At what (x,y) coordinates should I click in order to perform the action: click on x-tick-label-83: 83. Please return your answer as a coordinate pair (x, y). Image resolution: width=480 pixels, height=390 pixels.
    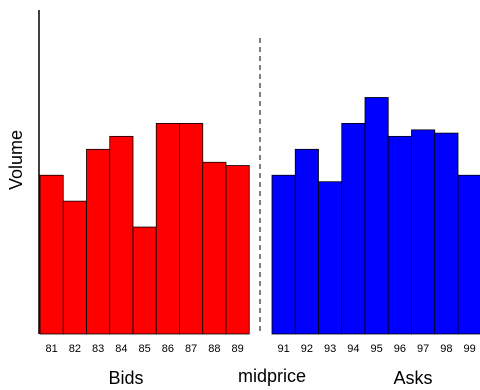
    Looking at the image, I should click on (98, 349).